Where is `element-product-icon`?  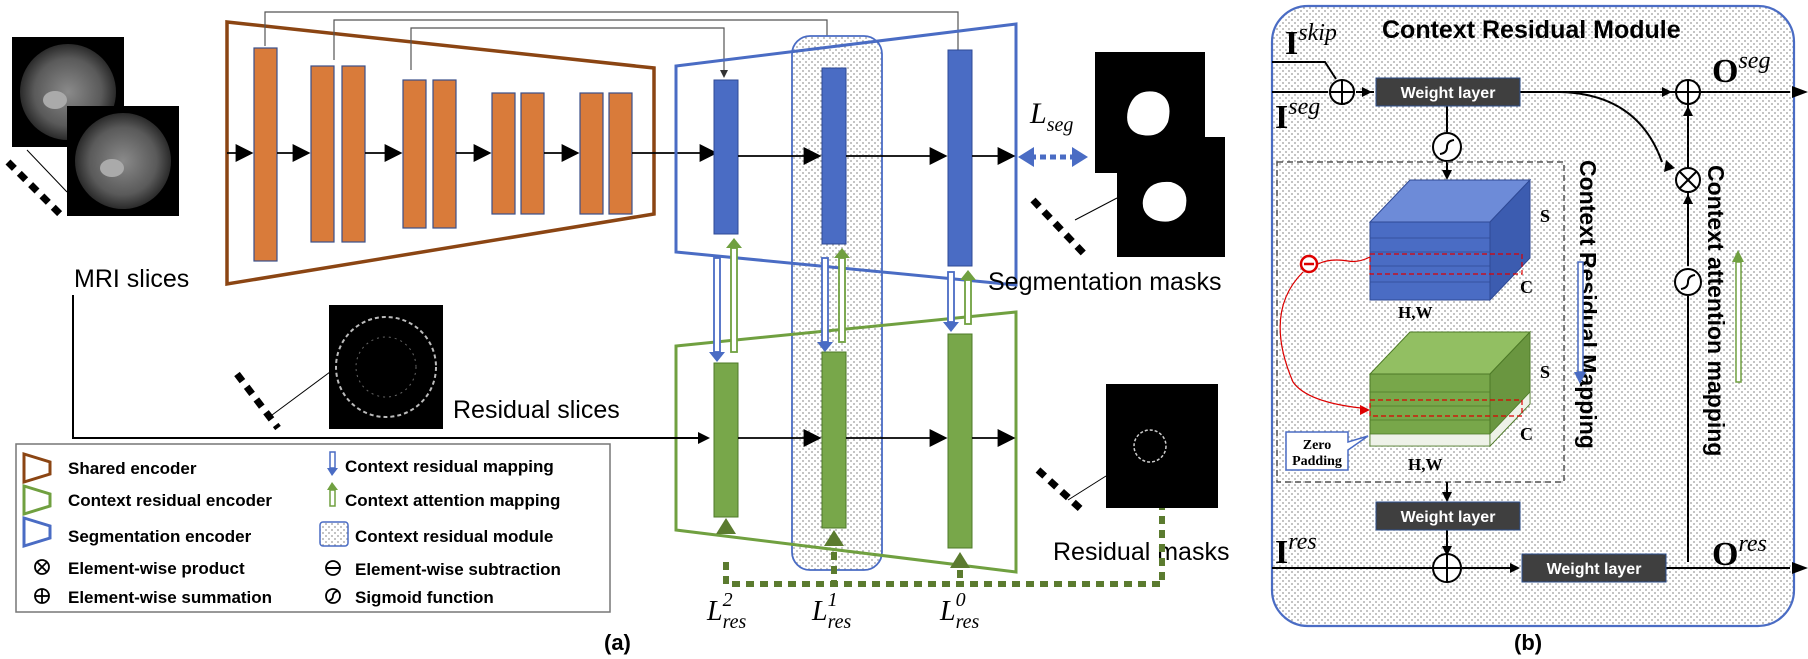
element-product-icon is located at coordinates (42, 567).